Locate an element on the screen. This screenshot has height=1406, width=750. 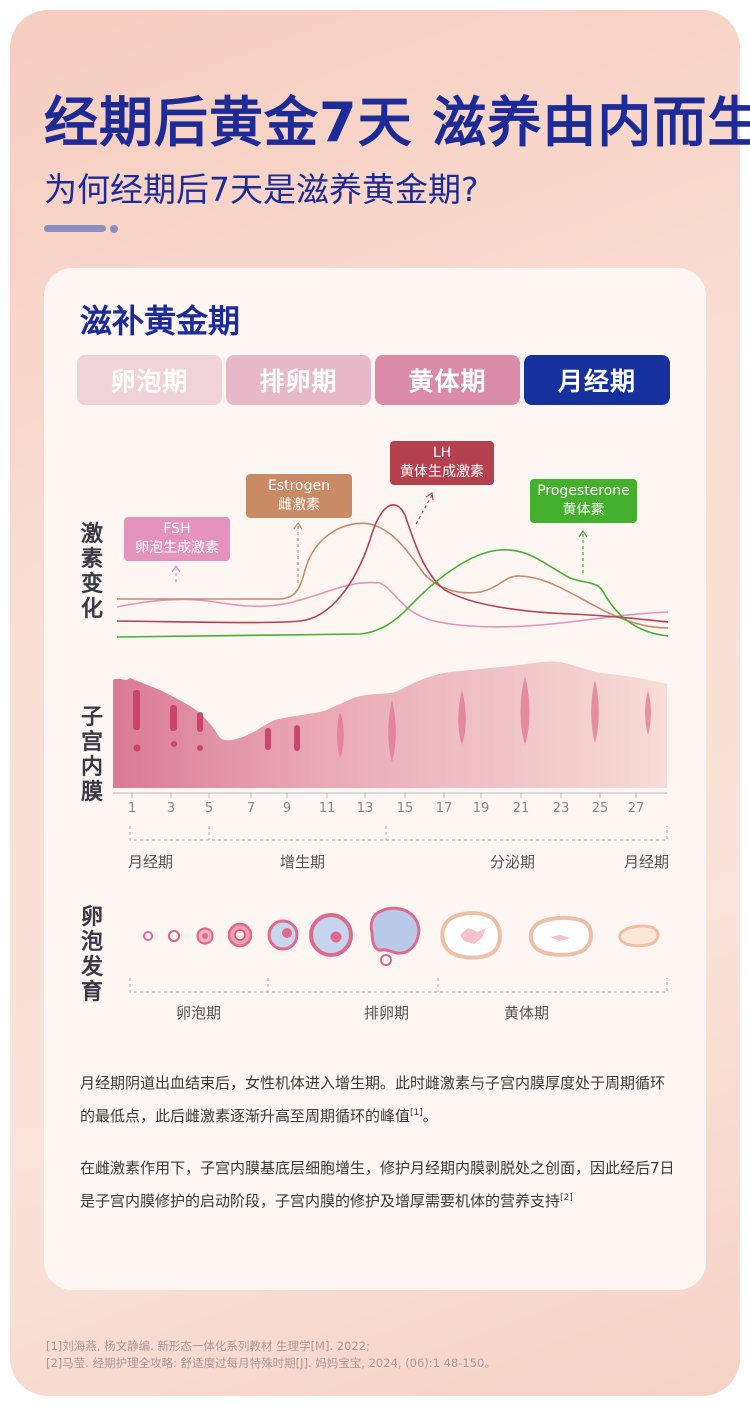
progesterone-curve is located at coordinates (392, 593).